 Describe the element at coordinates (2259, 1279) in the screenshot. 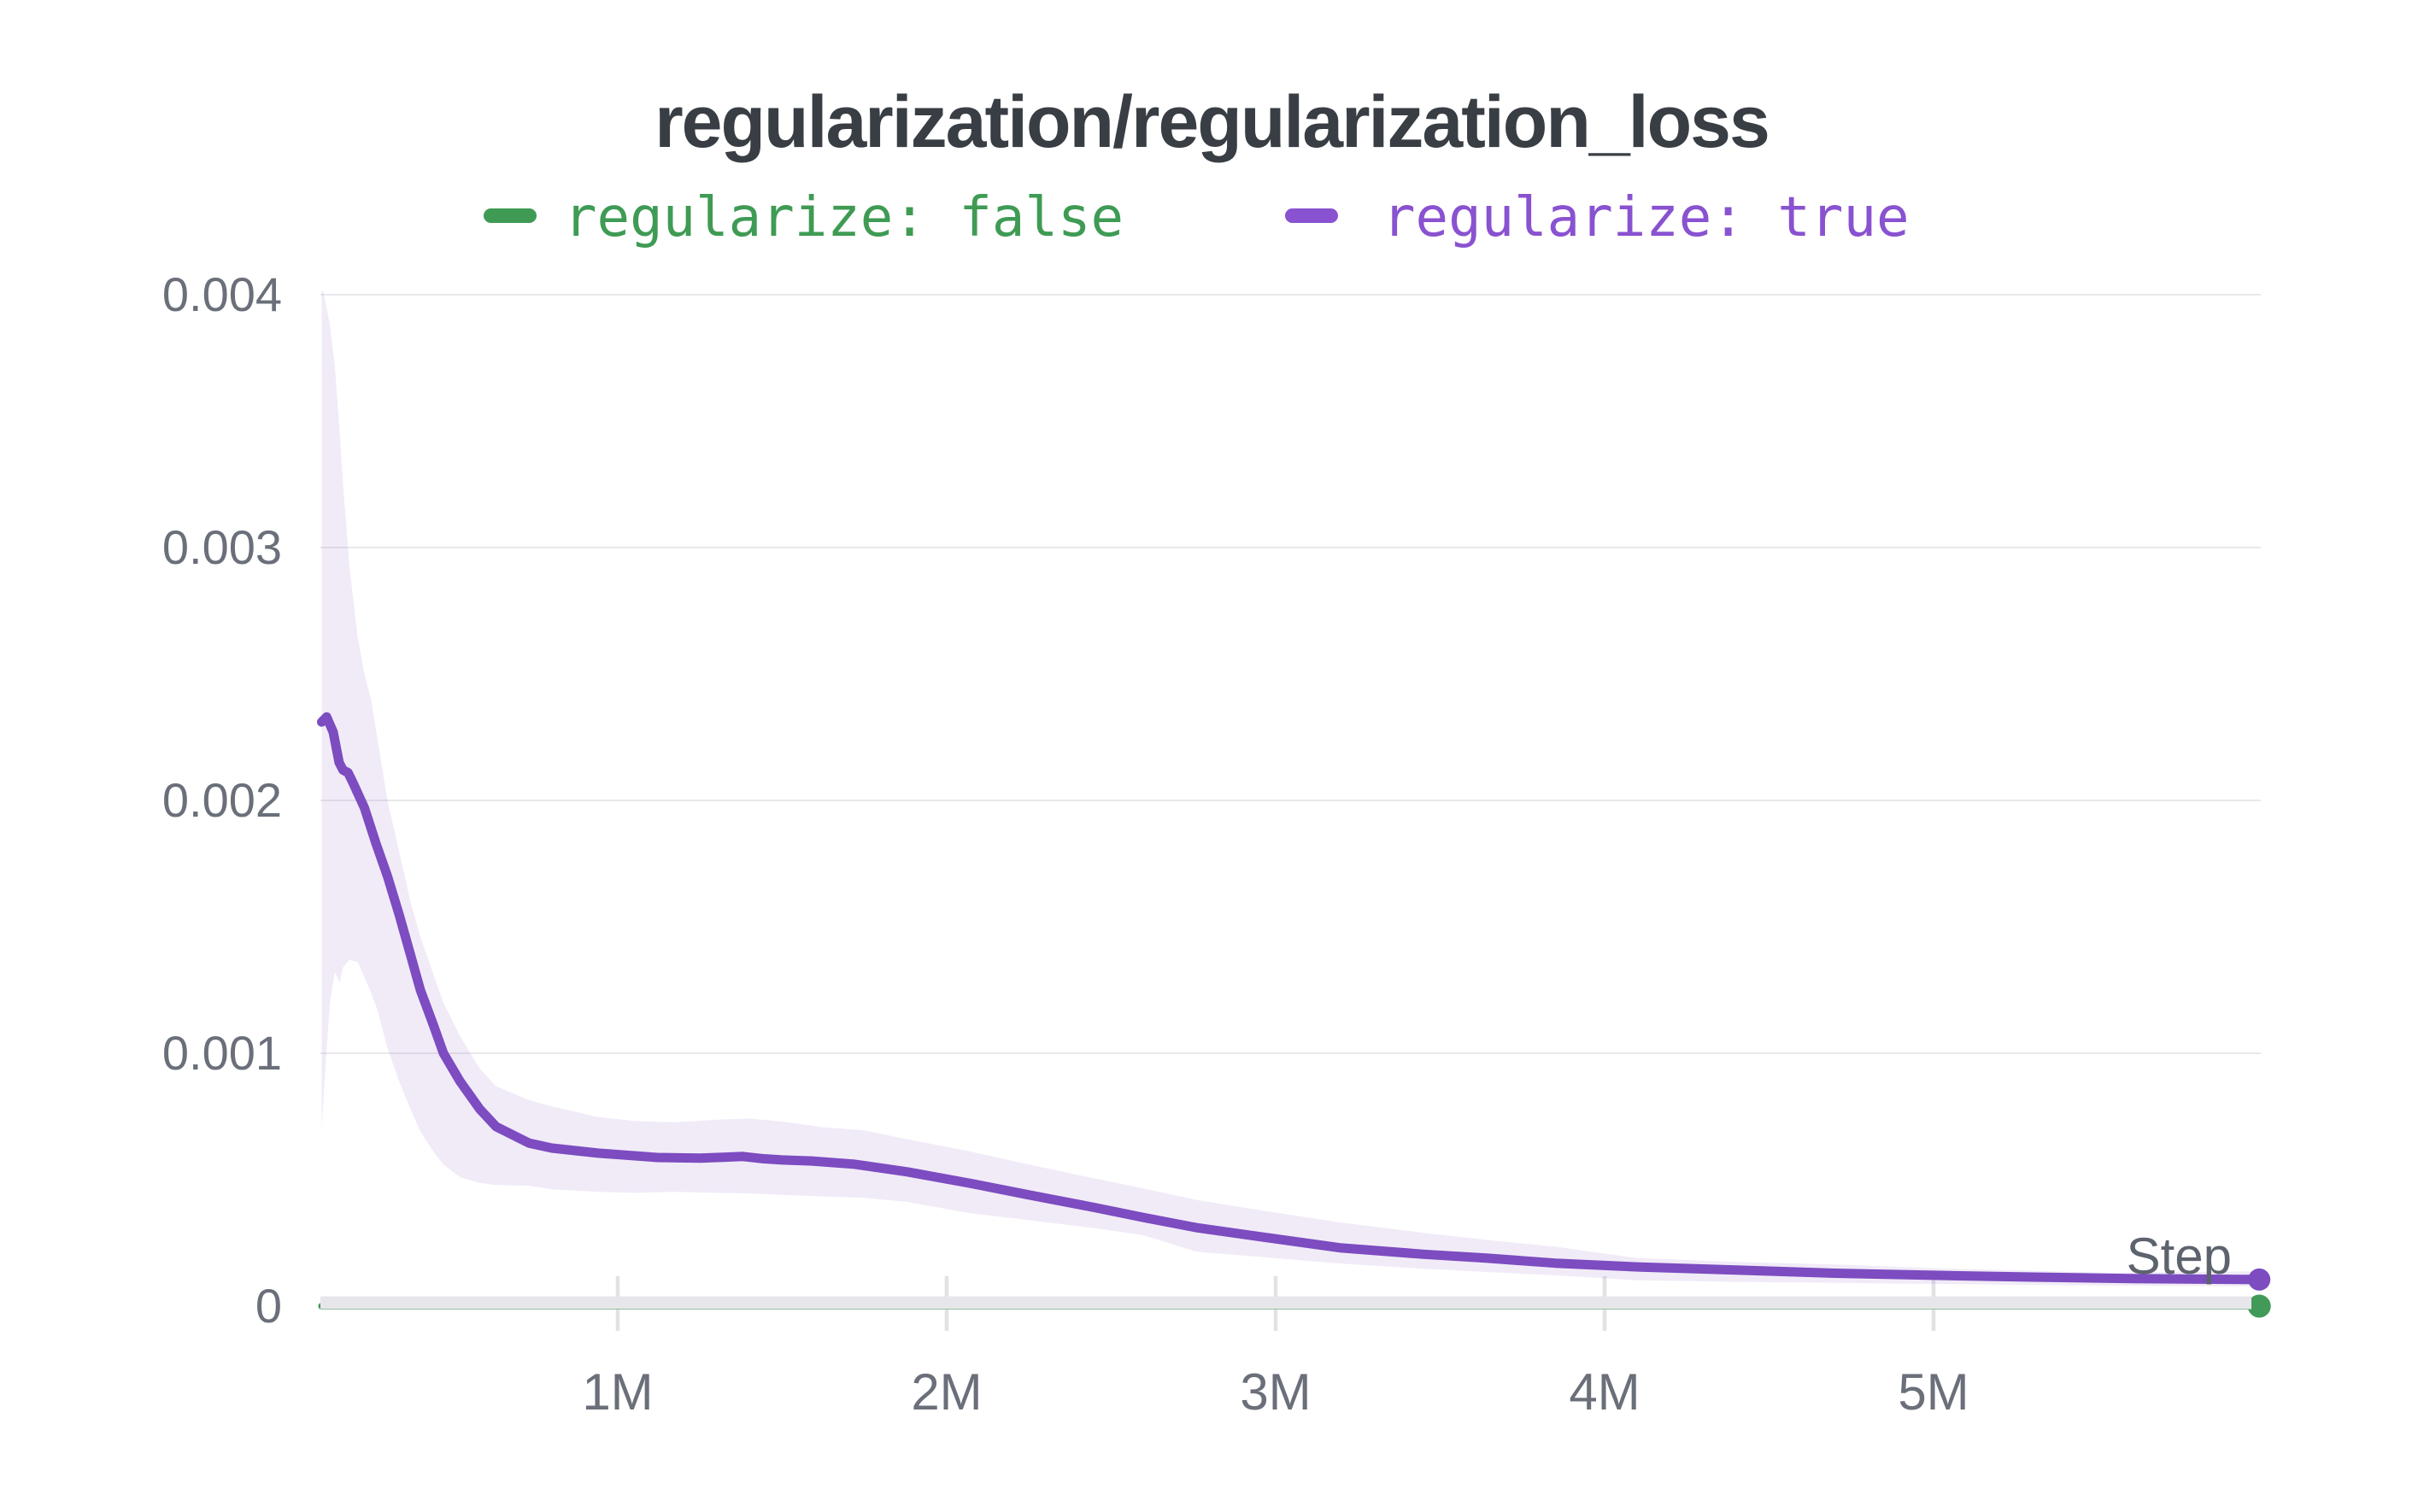

I see `endpoint-dot-regularize-true` at that location.